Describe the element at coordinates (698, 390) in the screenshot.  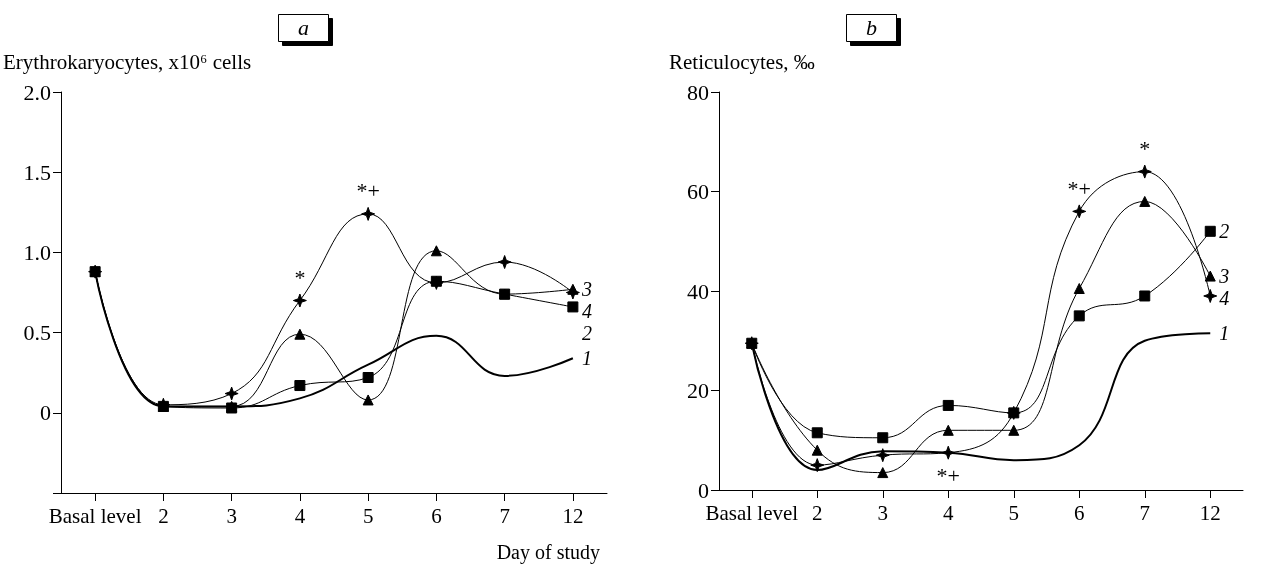
I see `y-tick-label: 20` at that location.